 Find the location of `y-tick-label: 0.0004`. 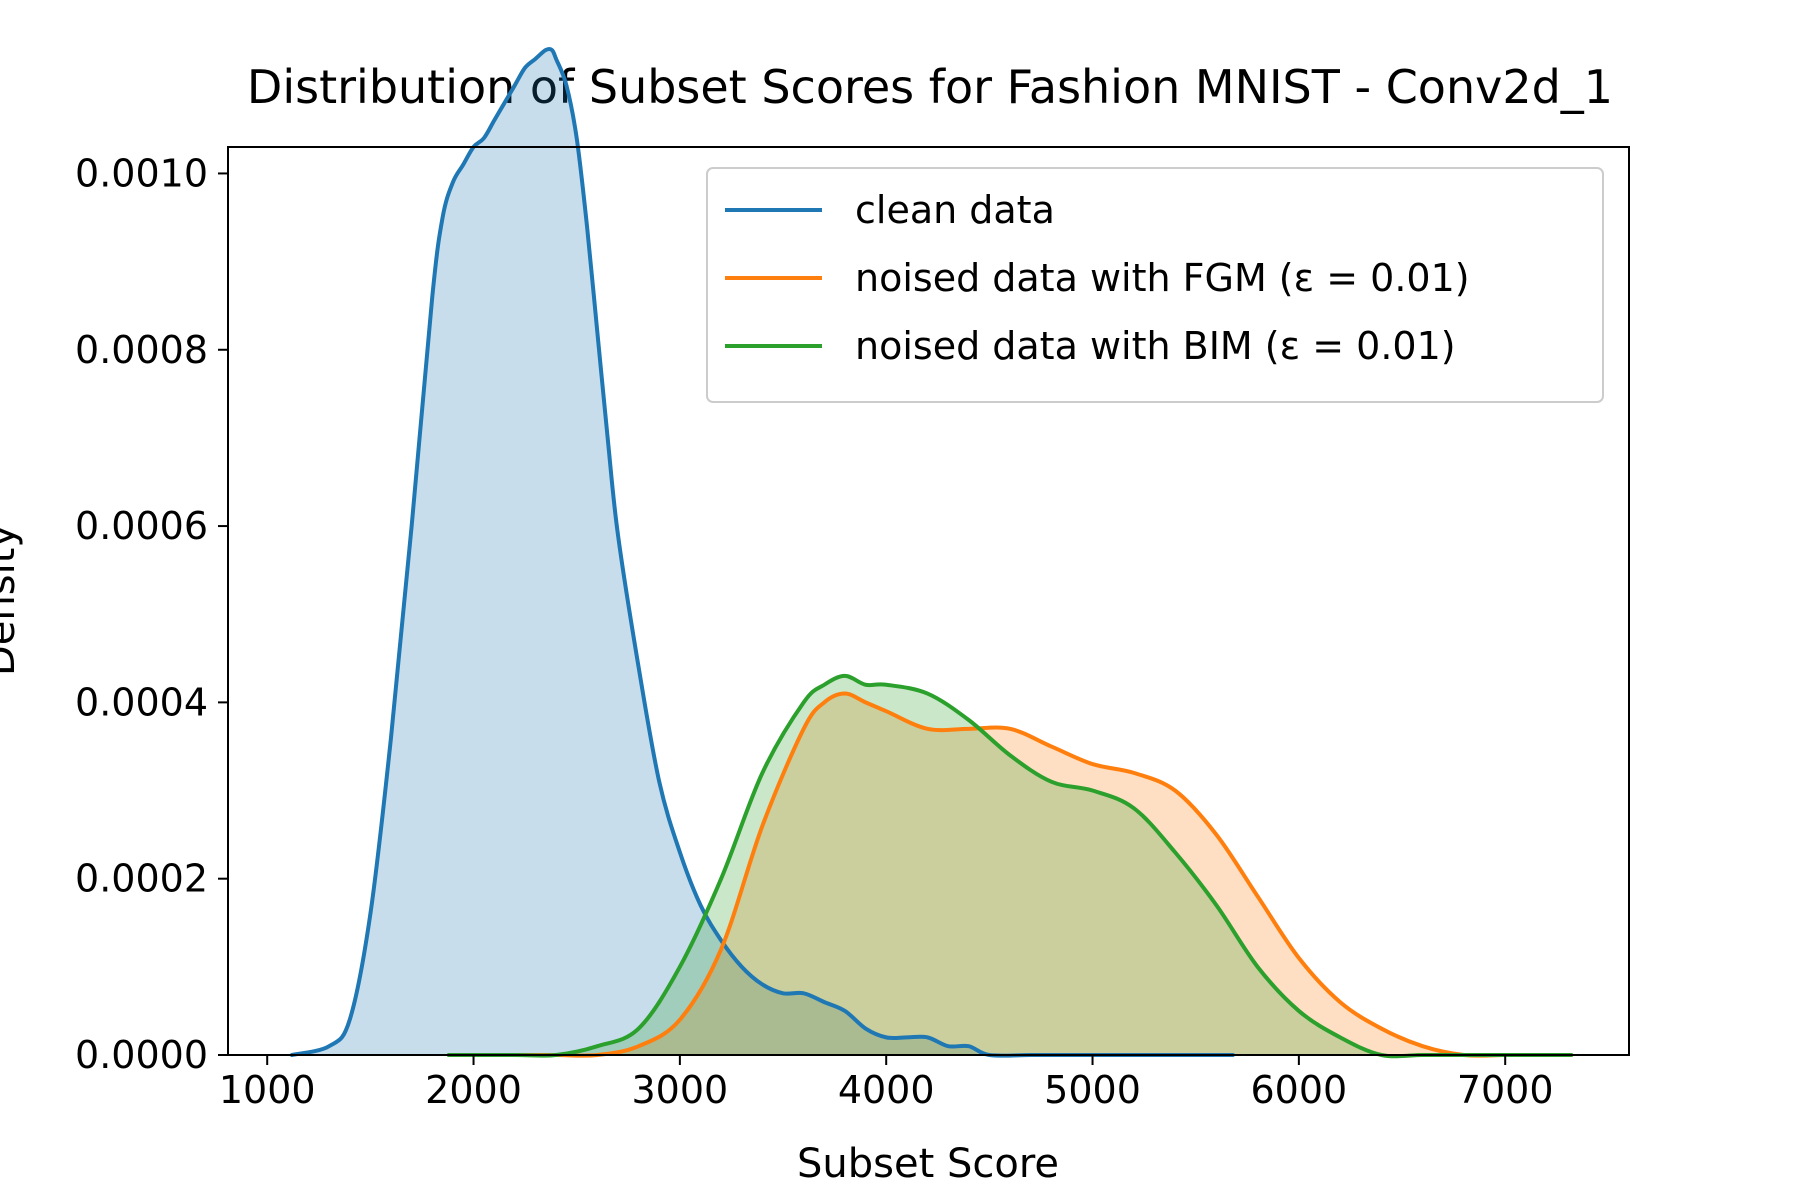

y-tick-label: 0.0004 is located at coordinates (141, 702).